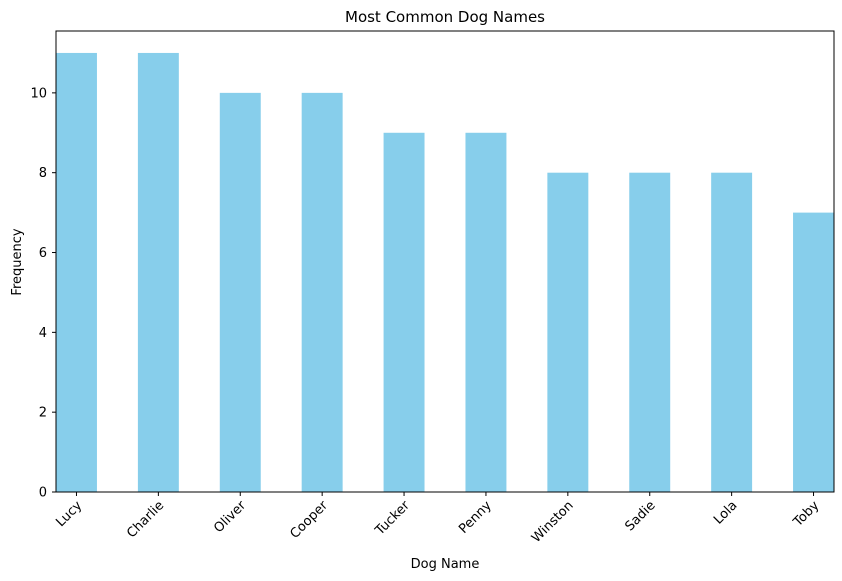 The height and width of the screenshot is (581, 842). Describe the element at coordinates (732, 332) in the screenshot. I see `bar-lola` at that location.